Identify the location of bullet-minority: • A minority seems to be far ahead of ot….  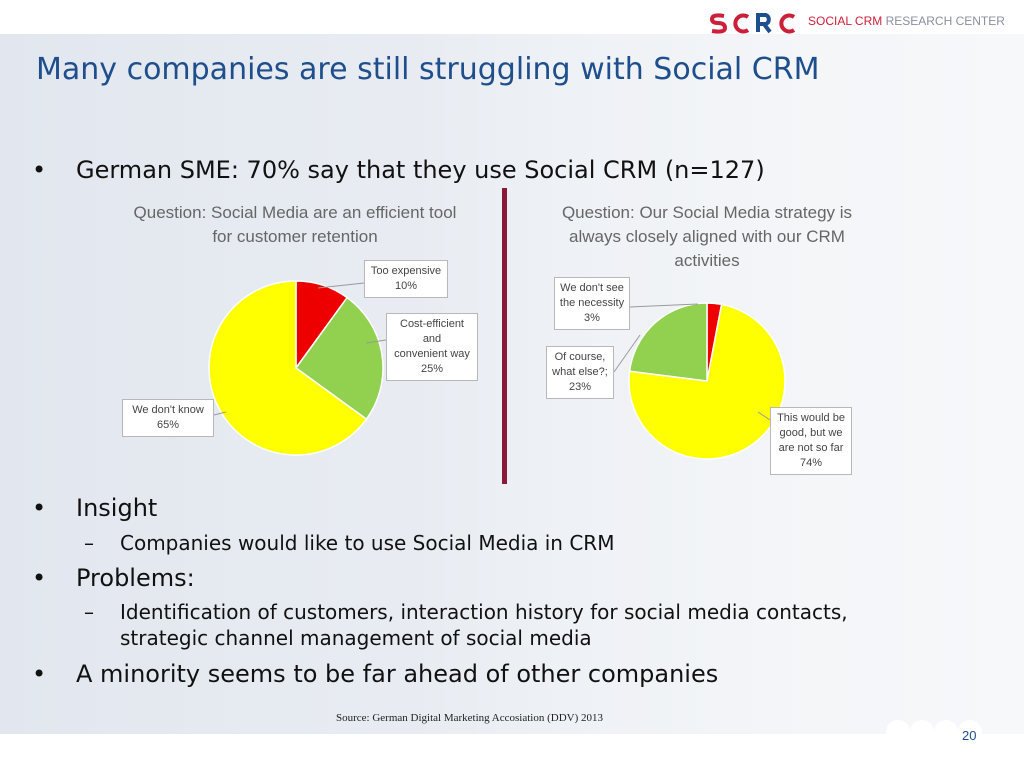
(375, 674).